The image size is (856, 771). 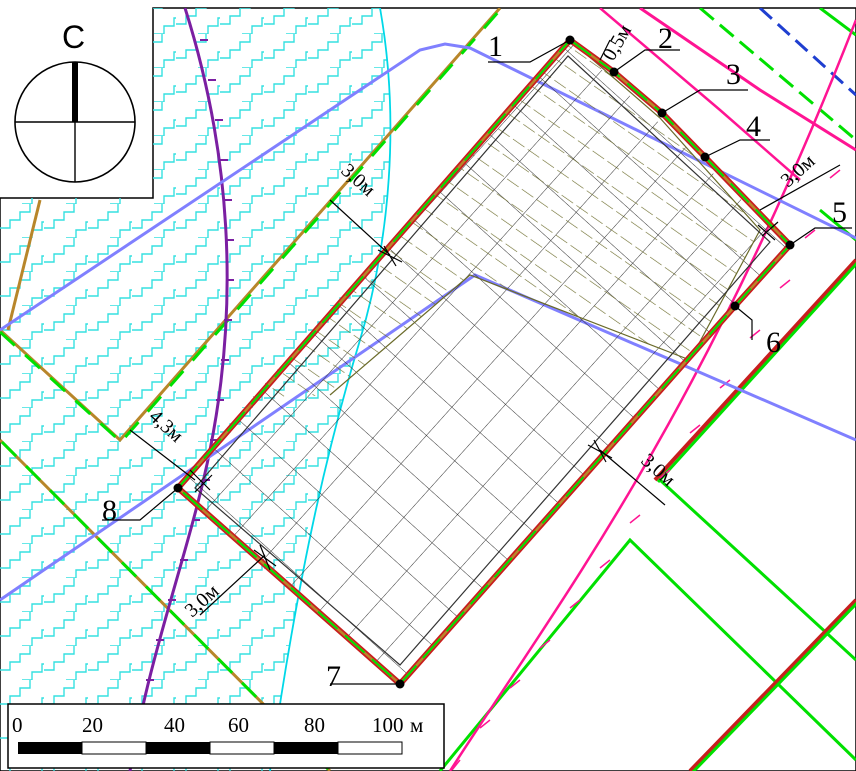 I want to click on point-label-2: 2, so click(x=665, y=38).